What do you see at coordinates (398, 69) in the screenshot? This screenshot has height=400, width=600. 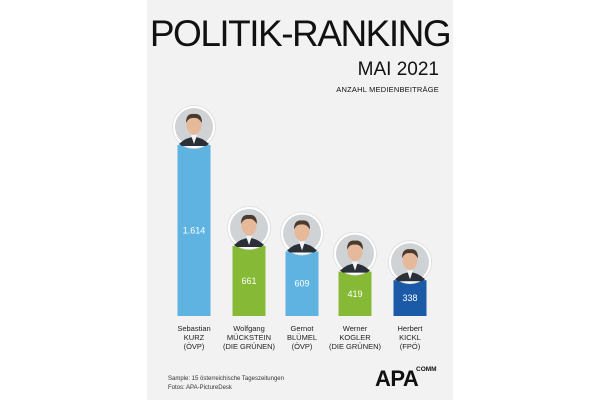 I see `chart-subtitle: MAI 2021` at bounding box center [398, 69].